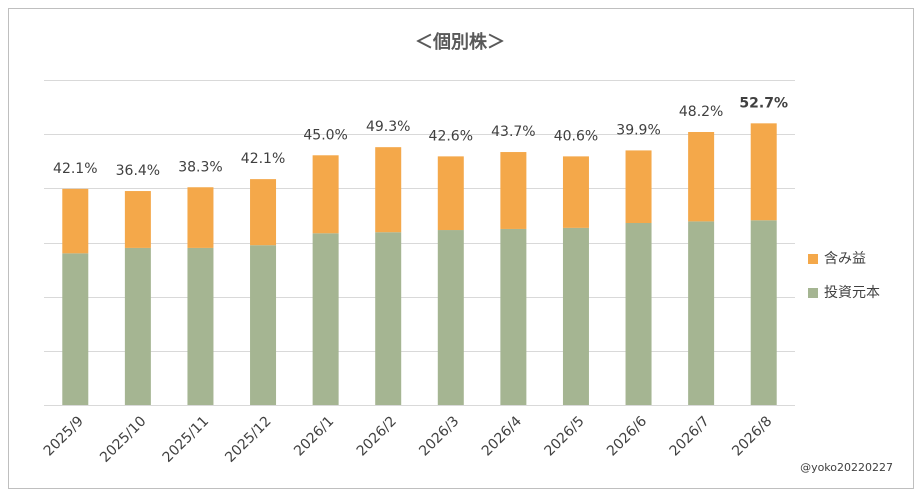  I want to click on bar-label: 39.9%, so click(638, 130).